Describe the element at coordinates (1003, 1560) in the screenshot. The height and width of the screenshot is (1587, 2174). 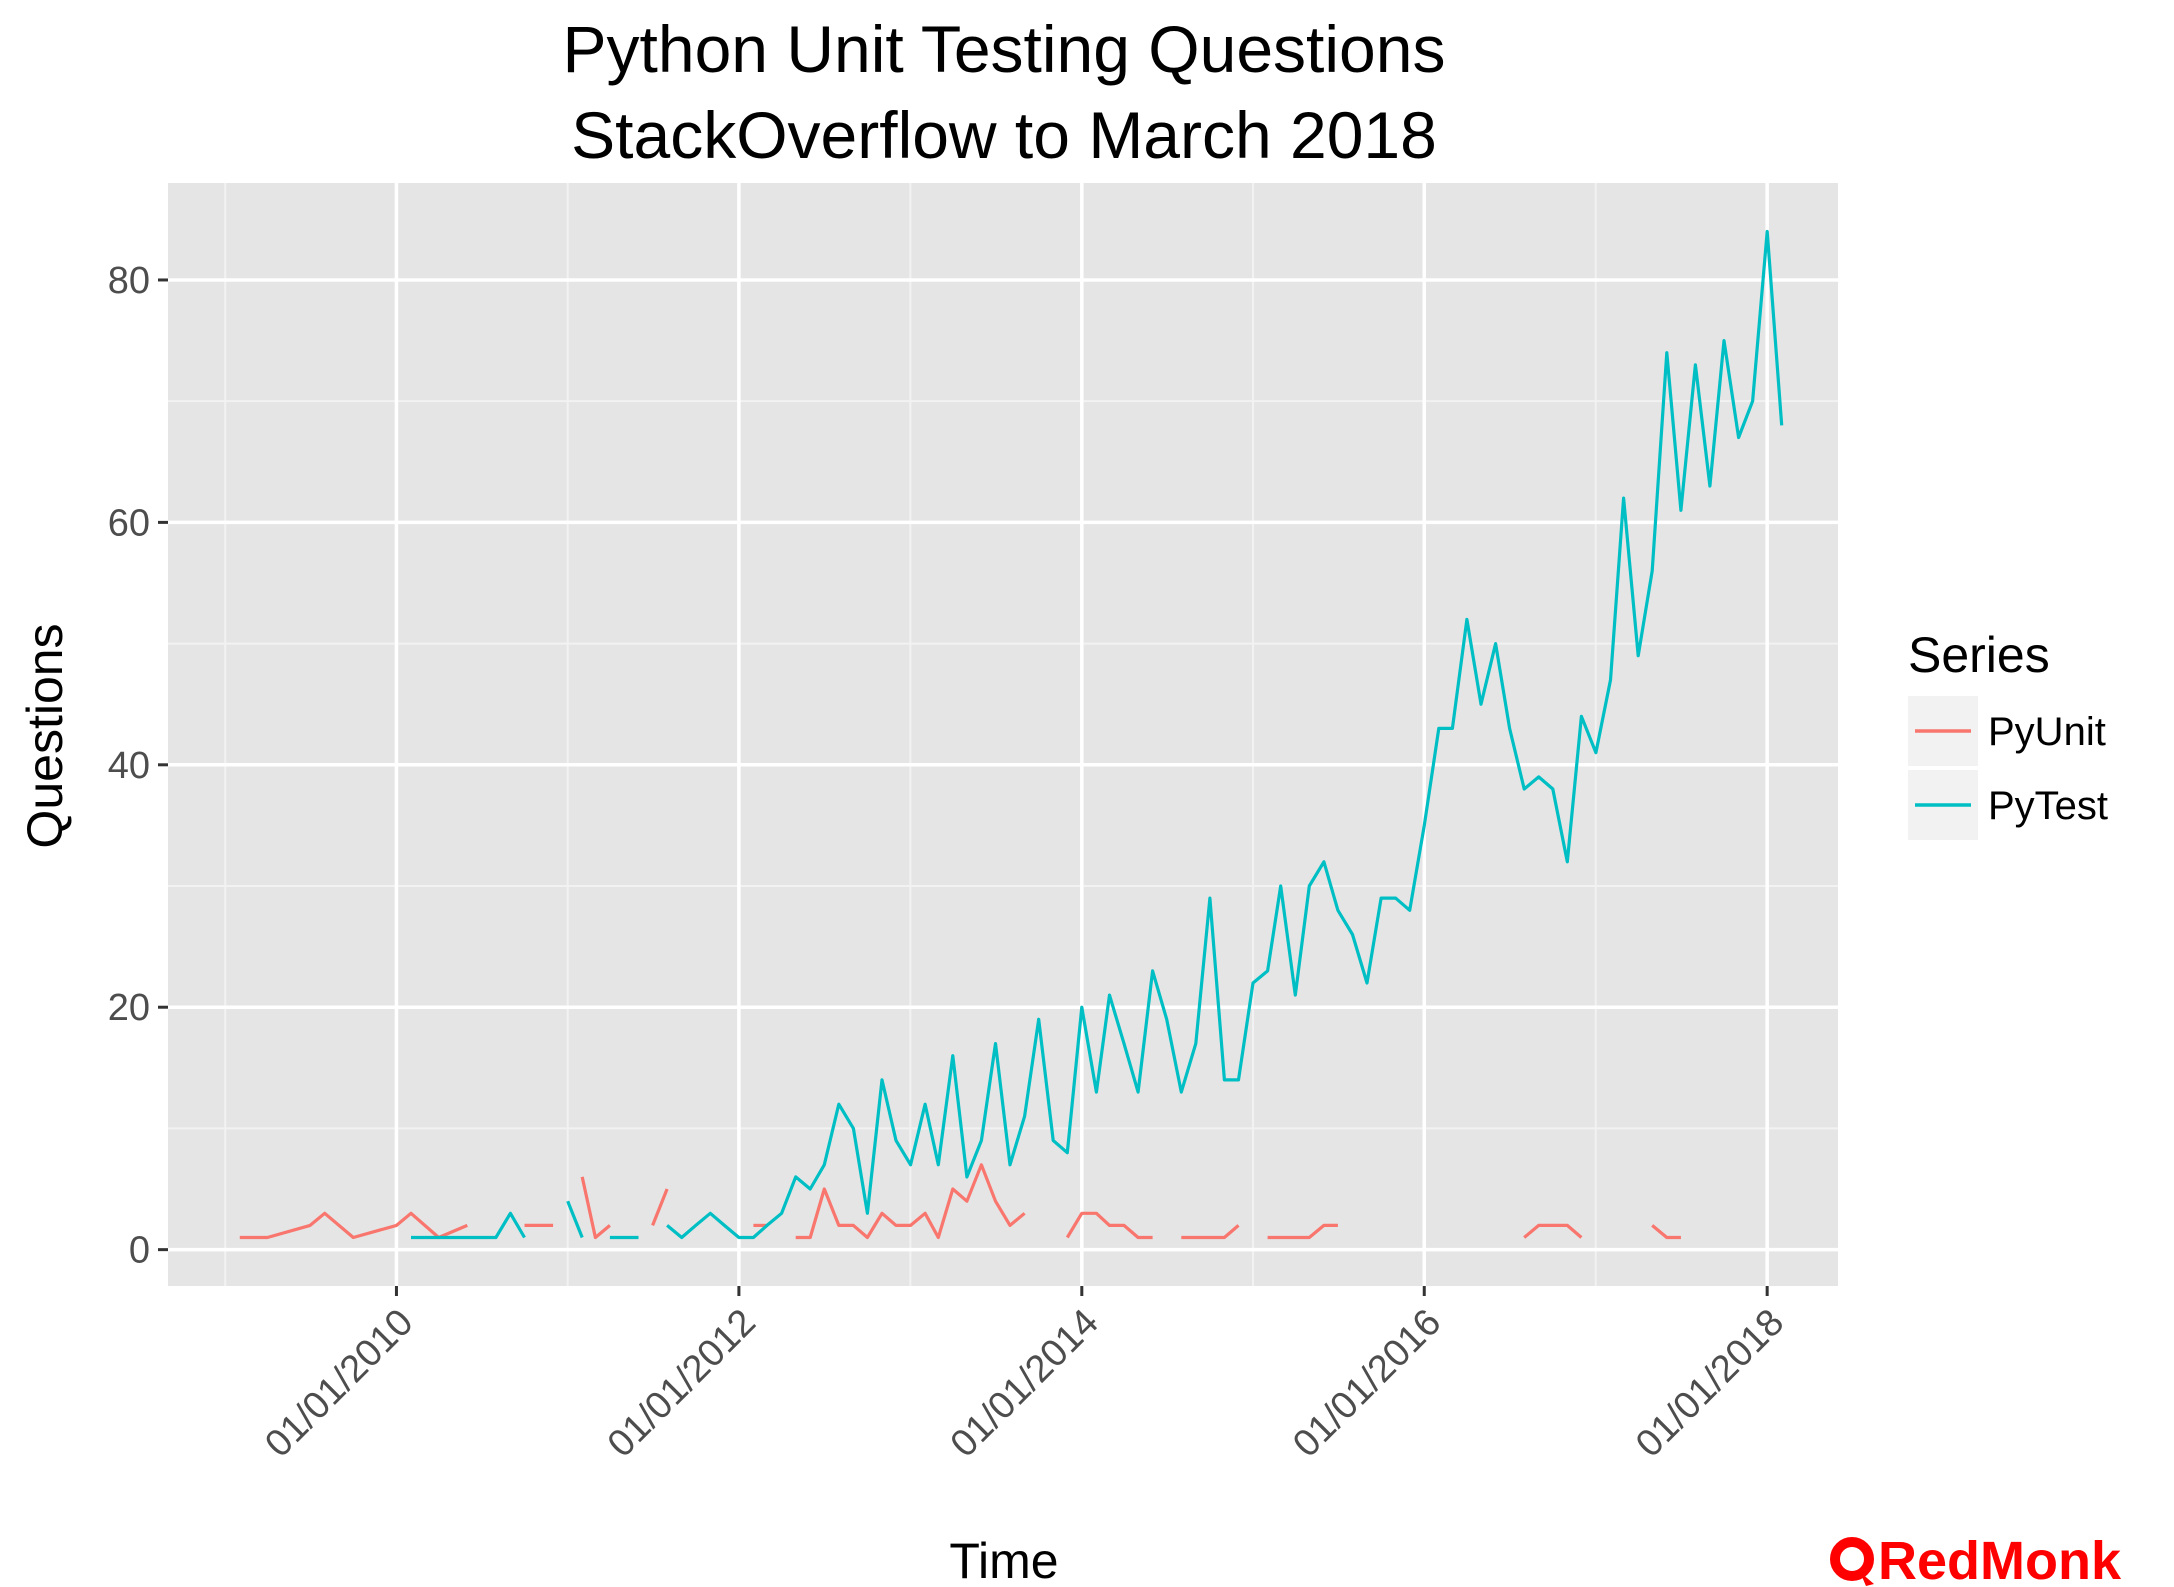
I see `x-axis-title: Time` at that location.